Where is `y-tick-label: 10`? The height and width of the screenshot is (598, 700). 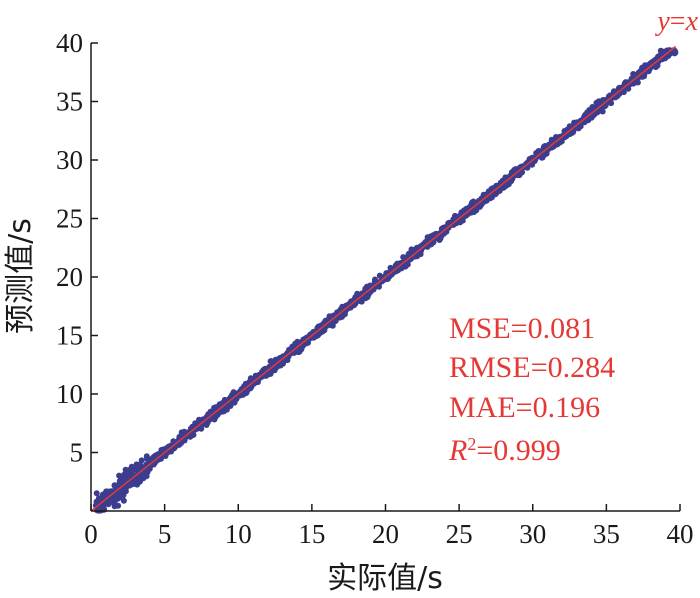 y-tick-label: 10 is located at coordinates (69, 394).